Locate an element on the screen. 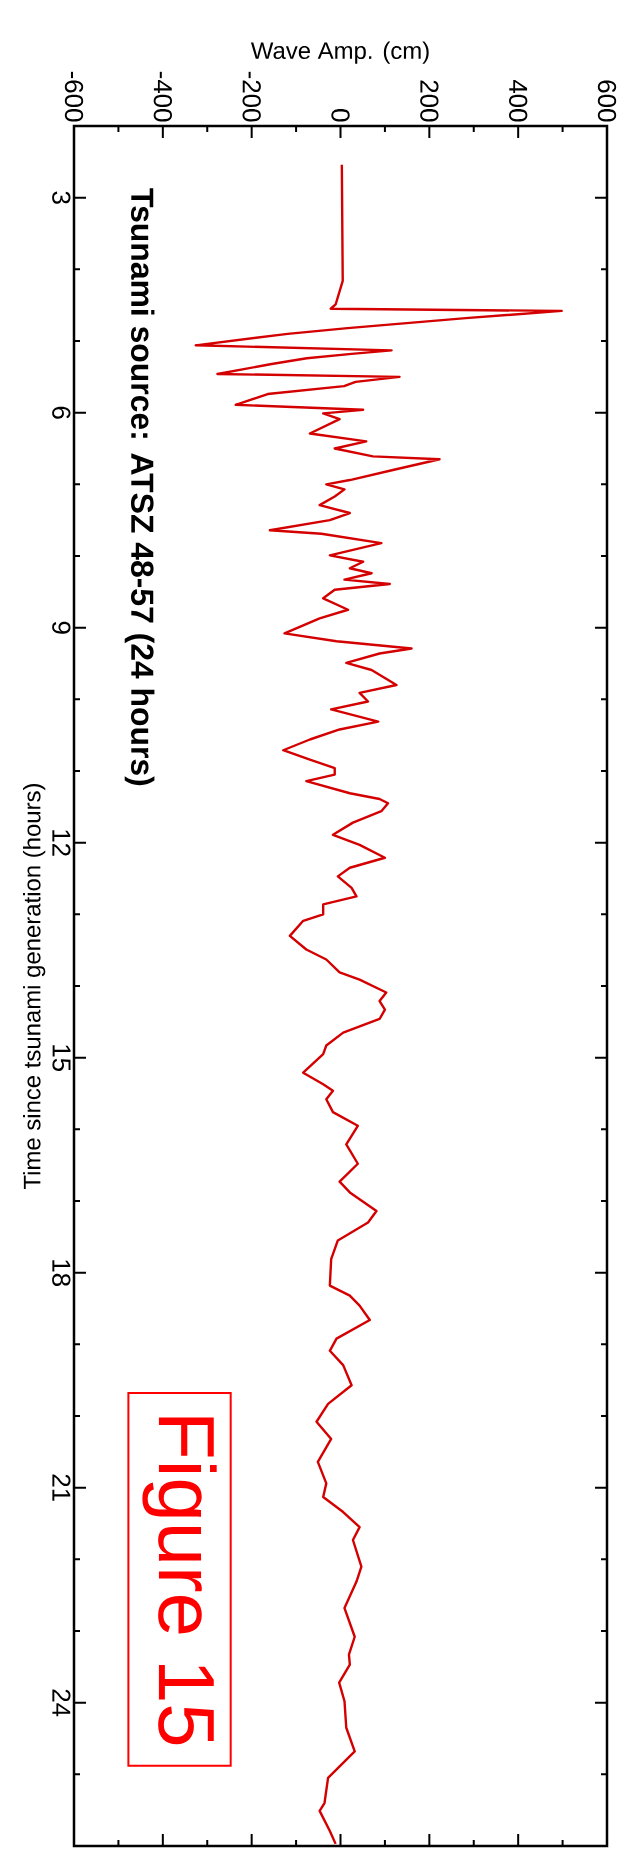 Image resolution: width=631 pixels, height=1860 pixels. x-tick-label: 0 is located at coordinates (340, 115).